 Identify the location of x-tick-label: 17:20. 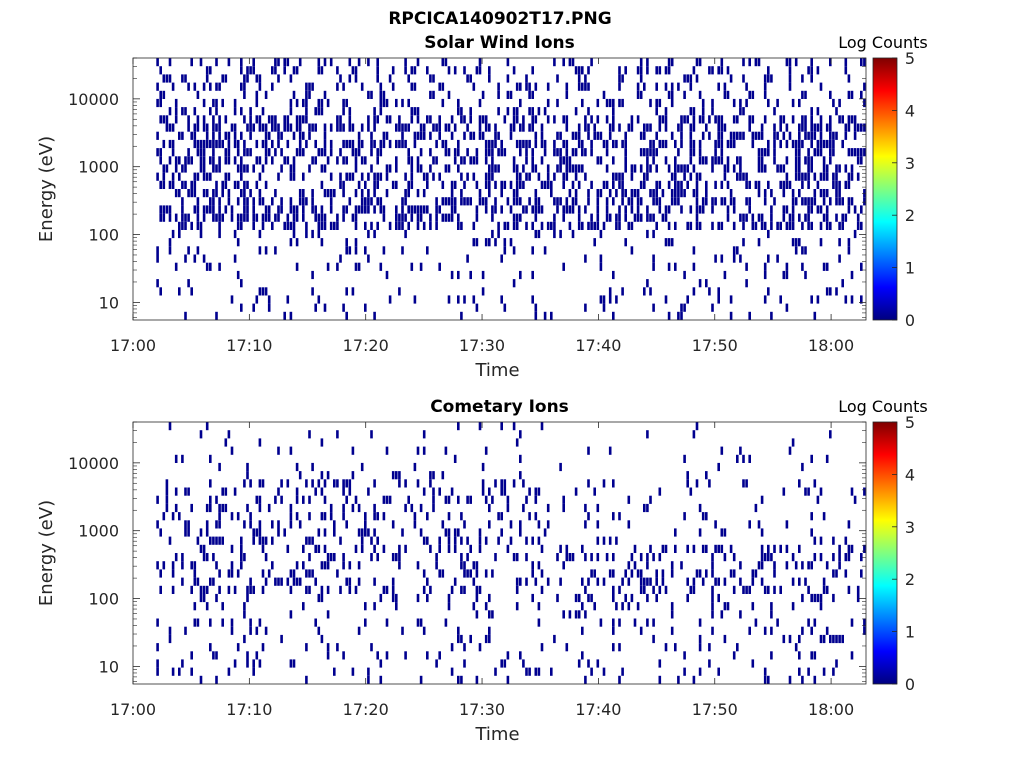
(366, 709).